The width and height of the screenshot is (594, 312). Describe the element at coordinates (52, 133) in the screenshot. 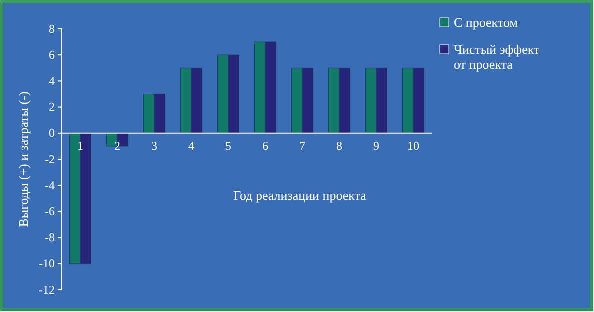

I see `y-tick-label: 0` at that location.